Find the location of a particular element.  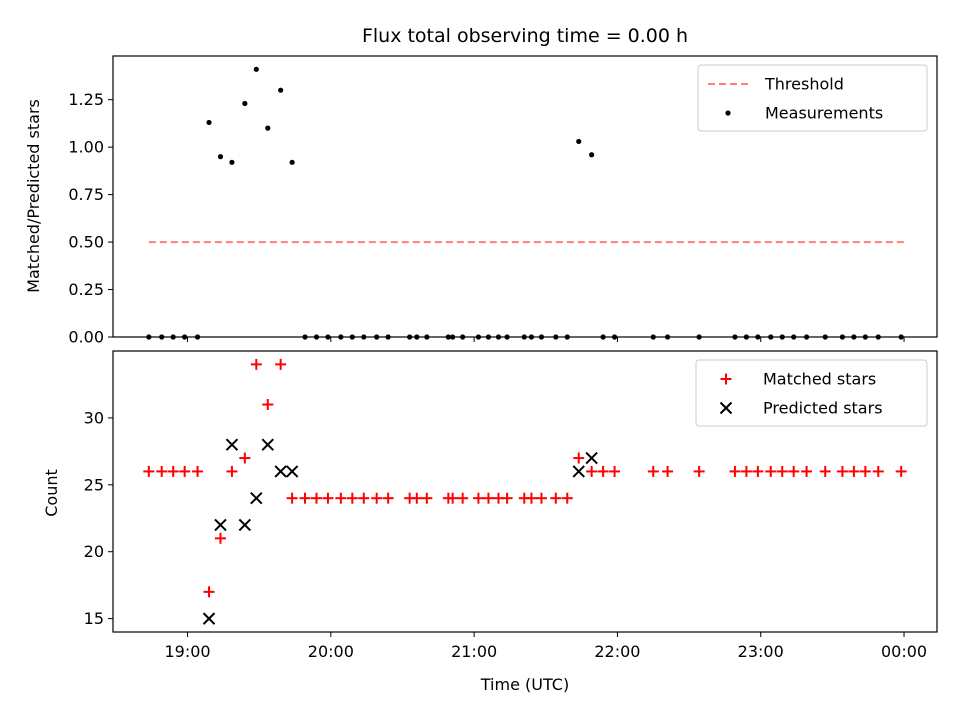

bottom-series-1-point-2-b is located at coordinates (232, 444).